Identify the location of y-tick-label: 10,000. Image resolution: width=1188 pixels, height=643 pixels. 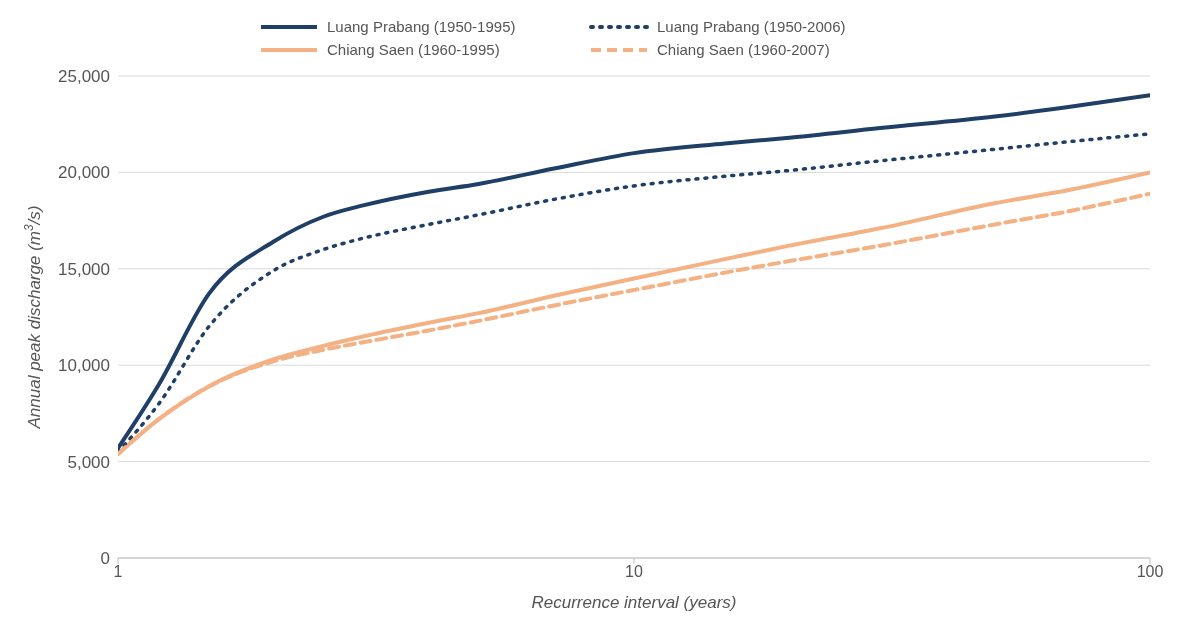
(84, 366).